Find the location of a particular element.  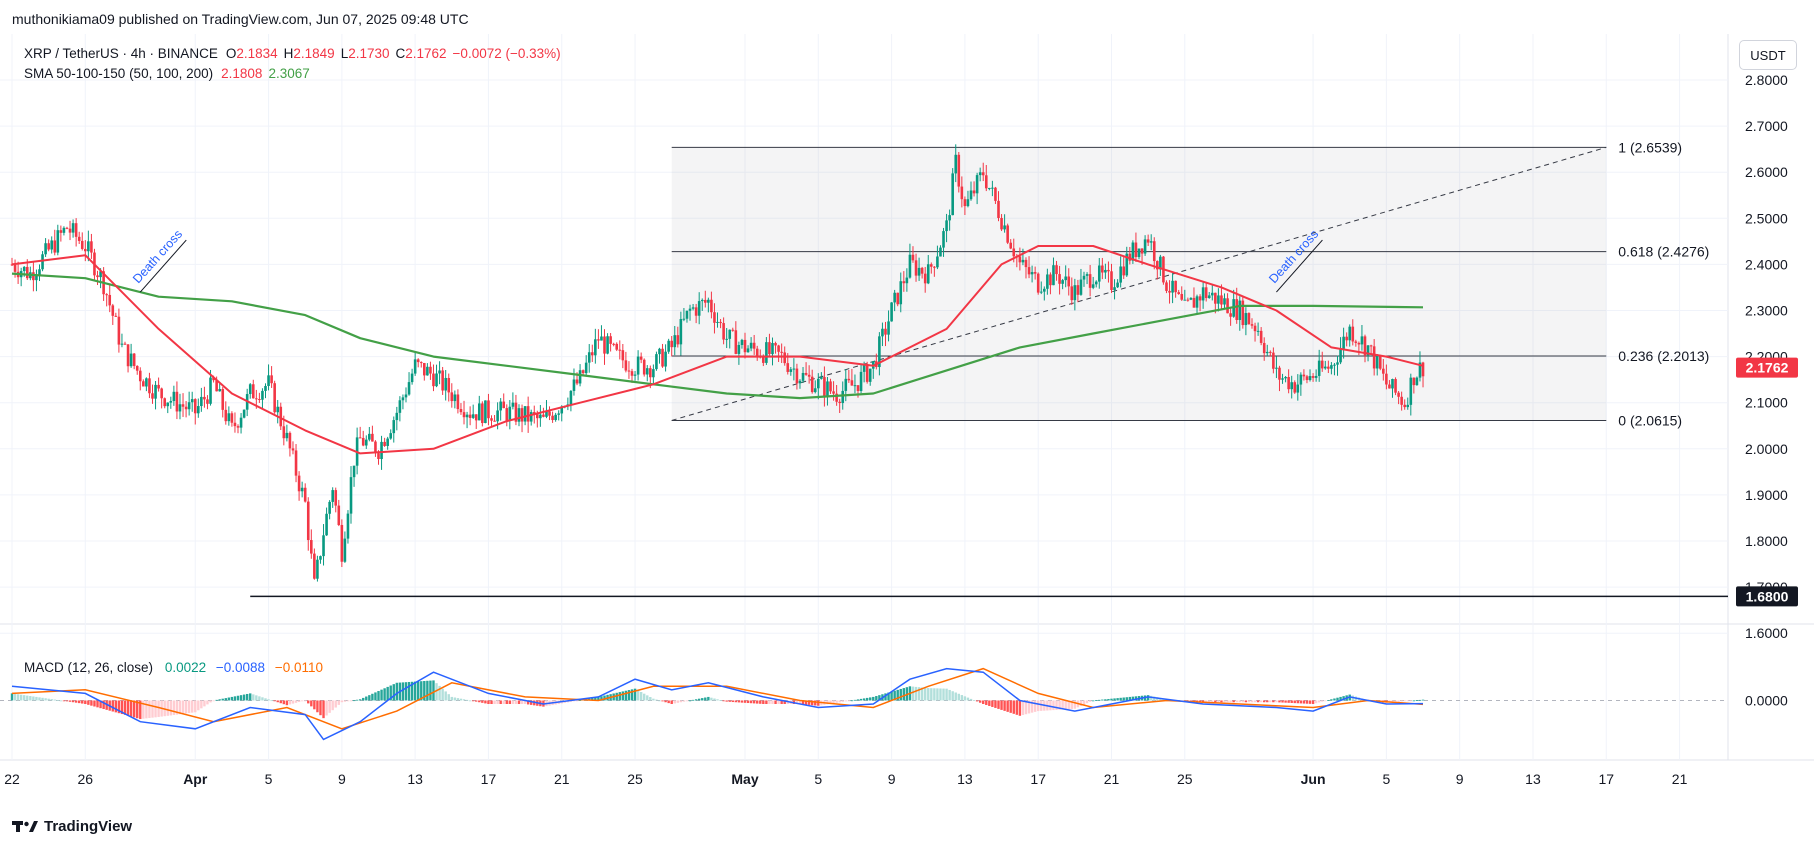

time-tick-label: 13 is located at coordinates (1533, 779).